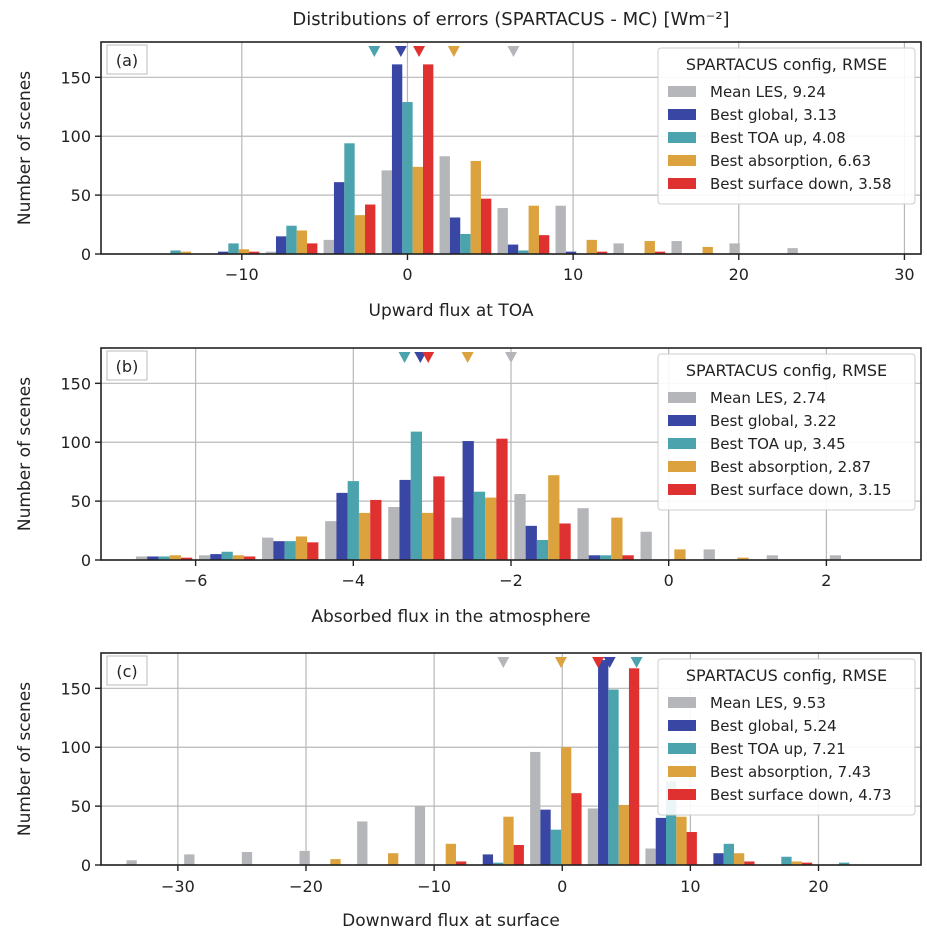 This screenshot has width=927, height=937. I want to click on legend-entry: Best global, 3.13, so click(773, 115).